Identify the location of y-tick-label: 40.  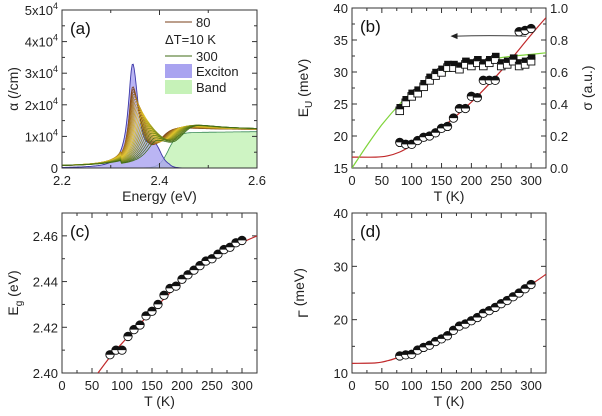
(341, 8).